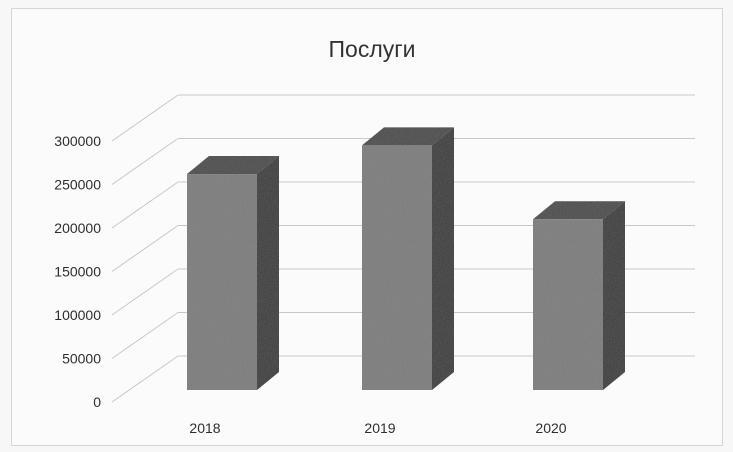 This screenshot has width=733, height=452. What do you see at coordinates (77, 315) in the screenshot?
I see `y-tick-label: 100000` at bounding box center [77, 315].